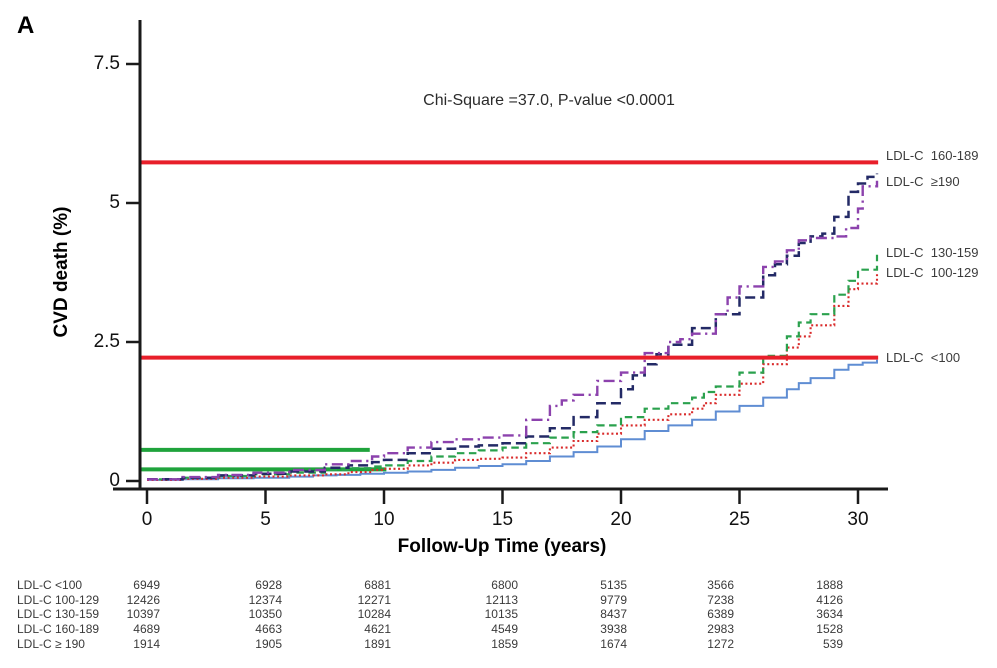 Image resolution: width=997 pixels, height=668 pixels. Describe the element at coordinates (146, 629) in the screenshot. I see `risk-count: 4689` at that location.